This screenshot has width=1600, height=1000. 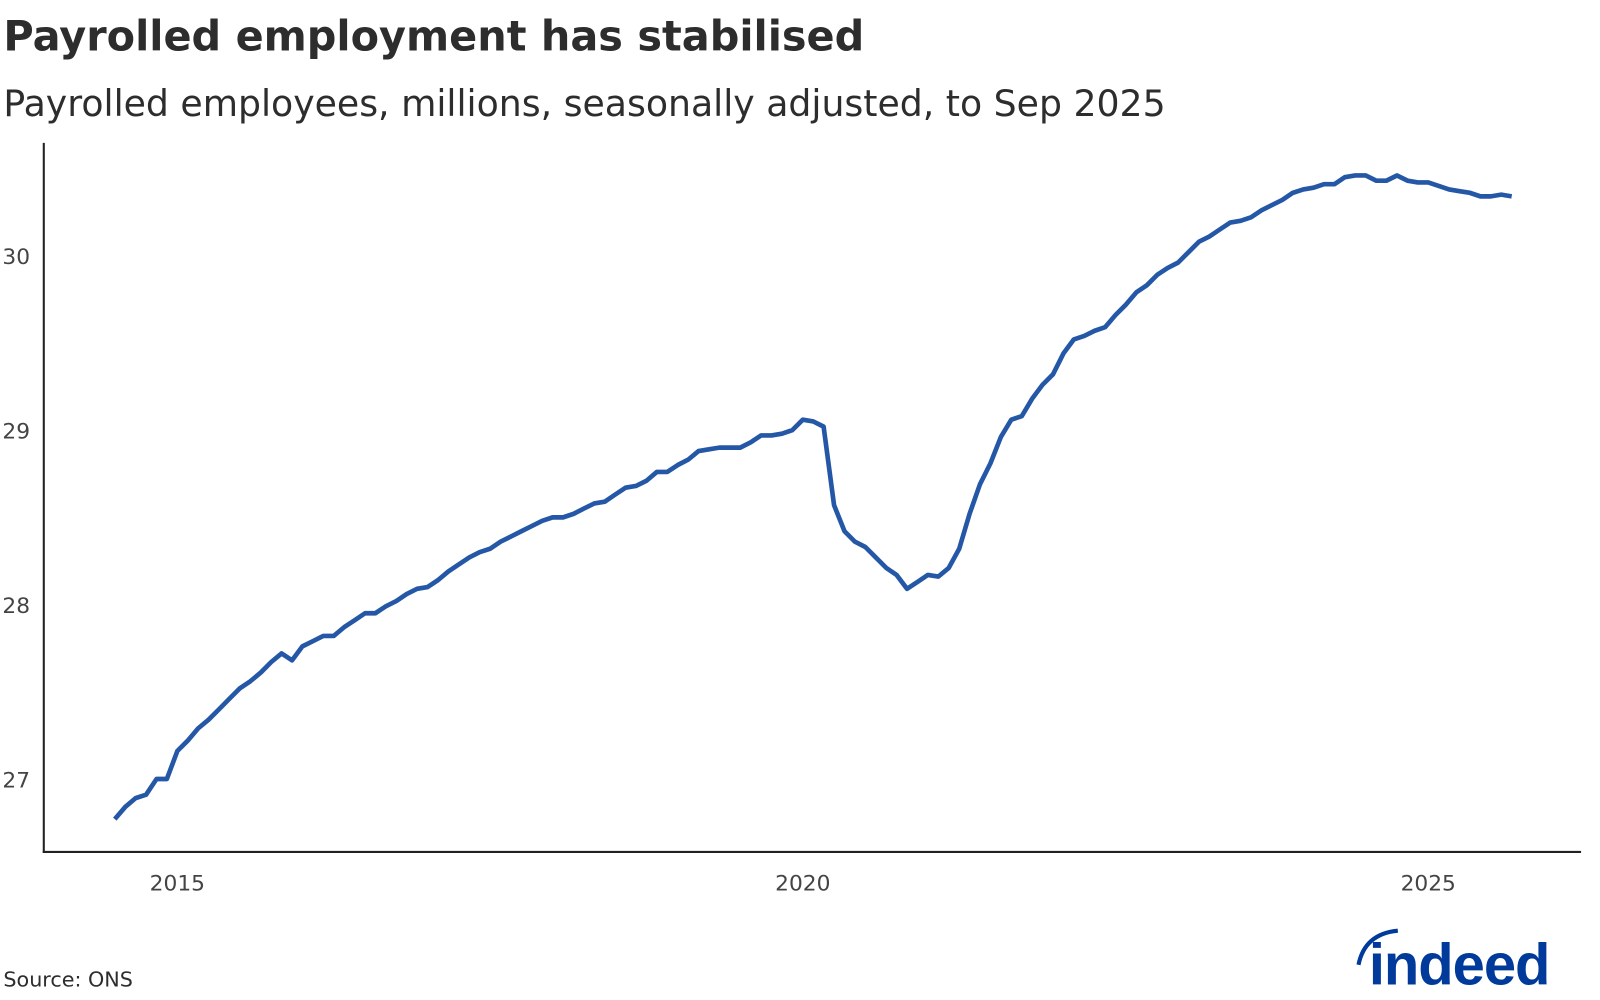 What do you see at coordinates (16, 780) in the screenshot?
I see `y-tick-label: 27` at bounding box center [16, 780].